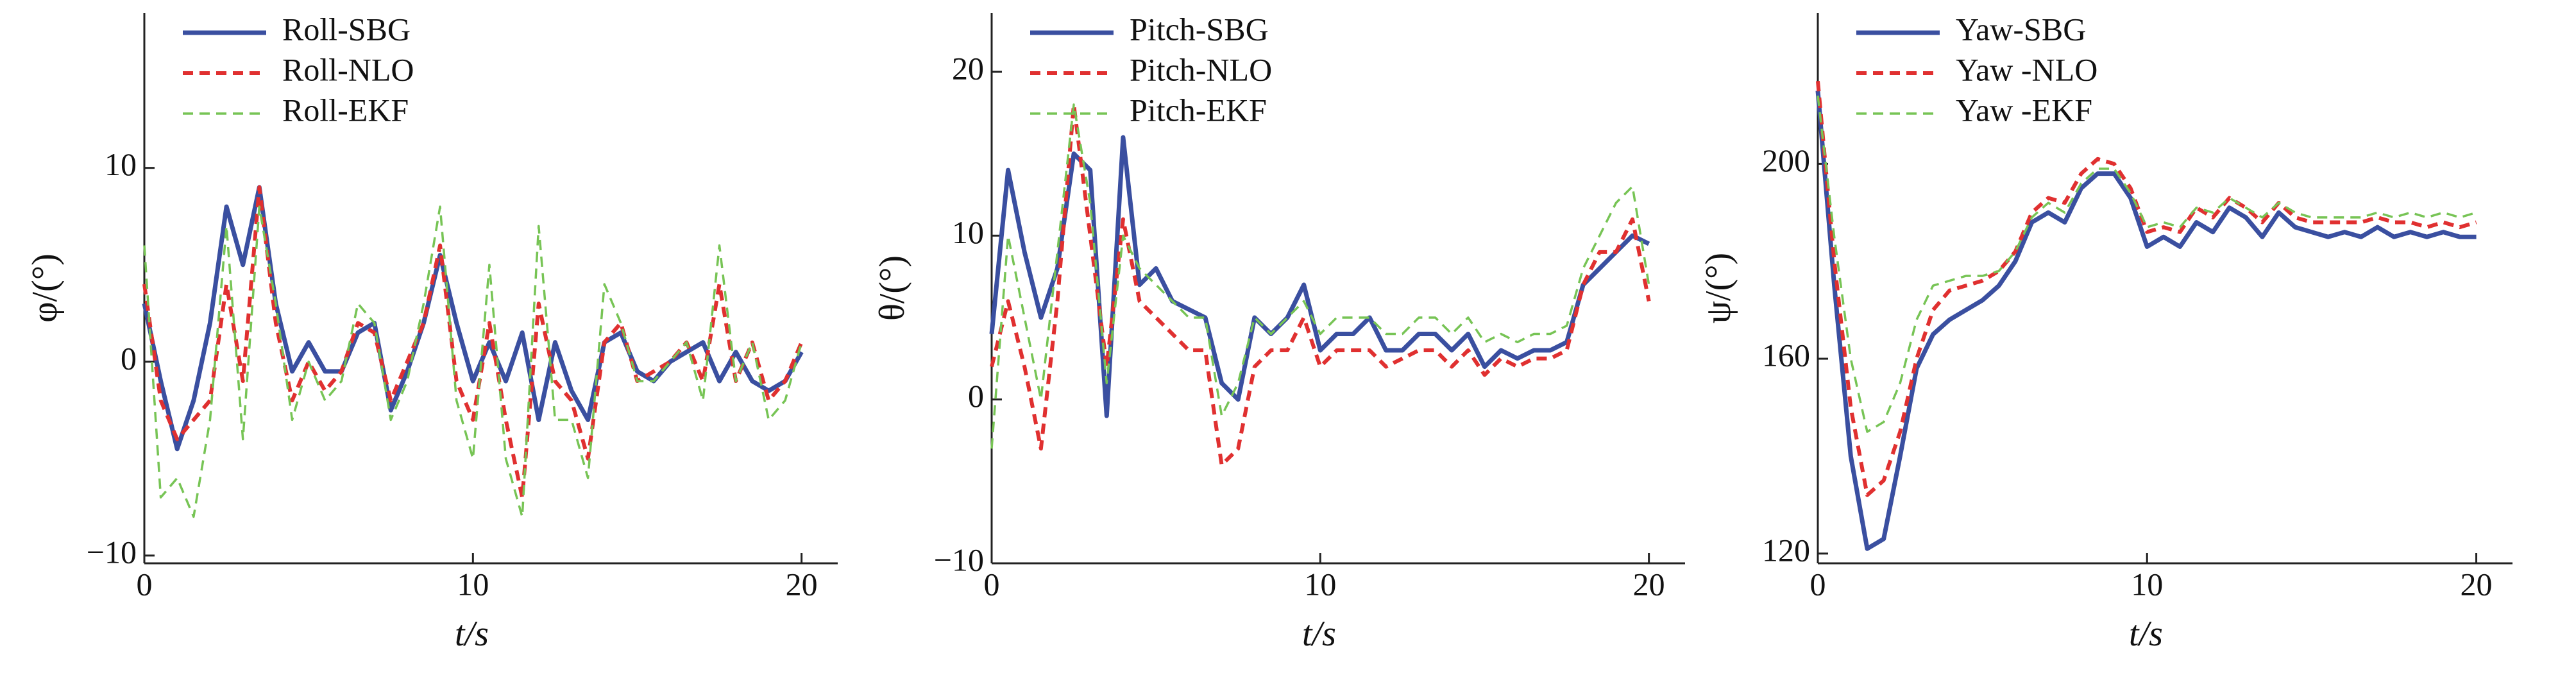  What do you see at coordinates (346, 29) in the screenshot?
I see `legend-label: Roll-SBG` at bounding box center [346, 29].